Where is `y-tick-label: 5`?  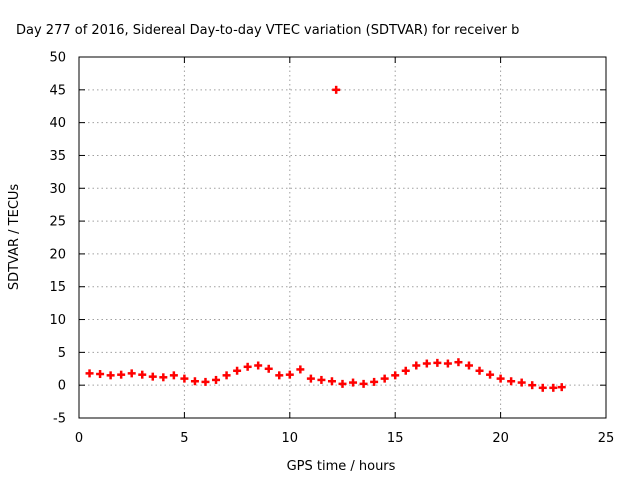 y-tick-label: 5 is located at coordinates (62, 353).